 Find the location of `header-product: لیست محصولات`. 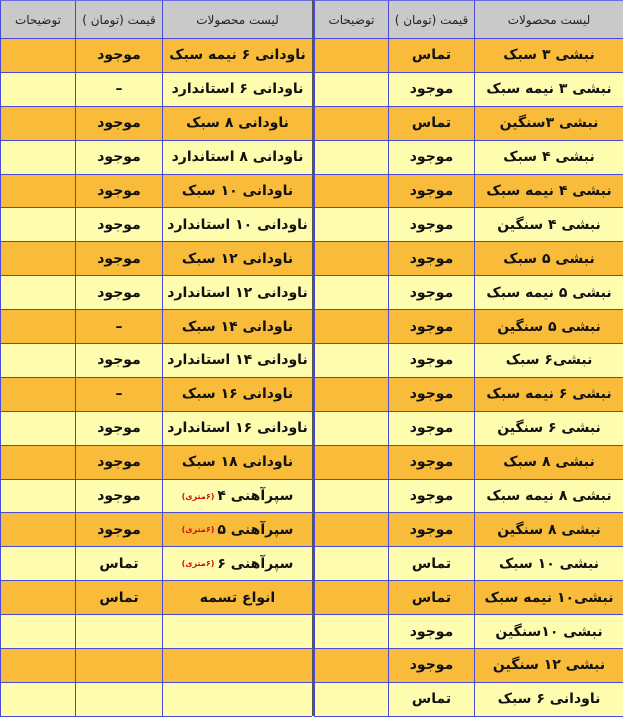

header-product: لیست محصولات is located at coordinates (237, 20).